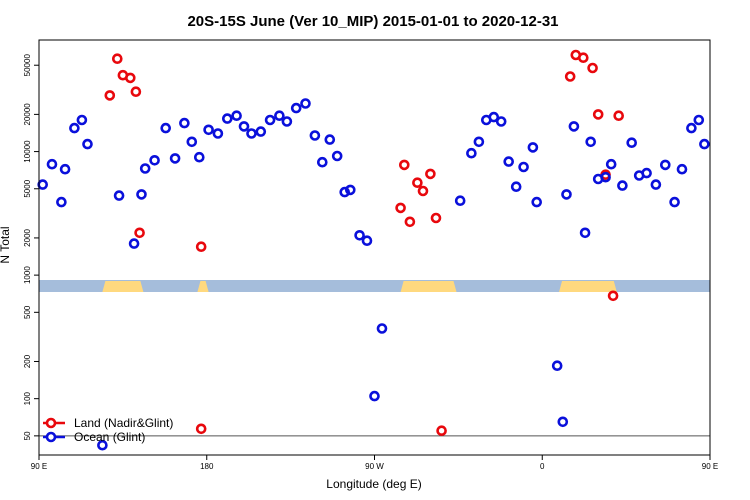 This screenshot has width=750, height=500. Describe the element at coordinates (27, 361) in the screenshot. I see `y-tick-label: 200` at that location.